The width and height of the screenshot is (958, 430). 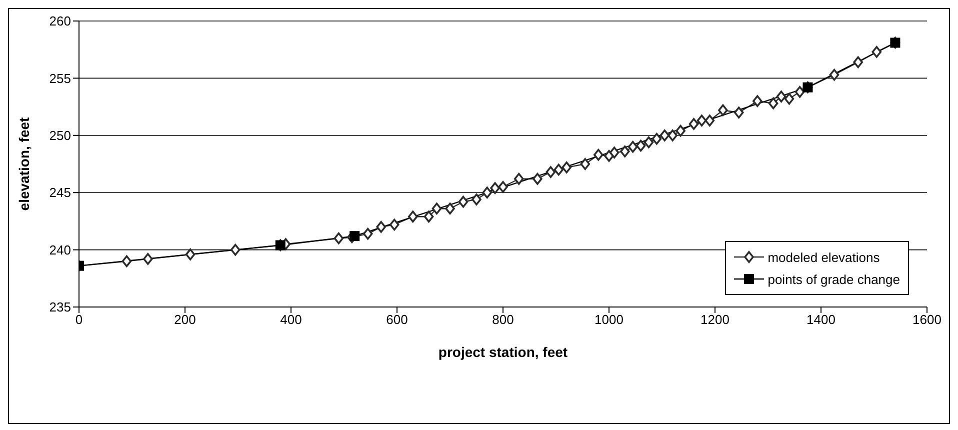 What do you see at coordinates (60, 307) in the screenshot?
I see `y-tick-label: 235` at bounding box center [60, 307].